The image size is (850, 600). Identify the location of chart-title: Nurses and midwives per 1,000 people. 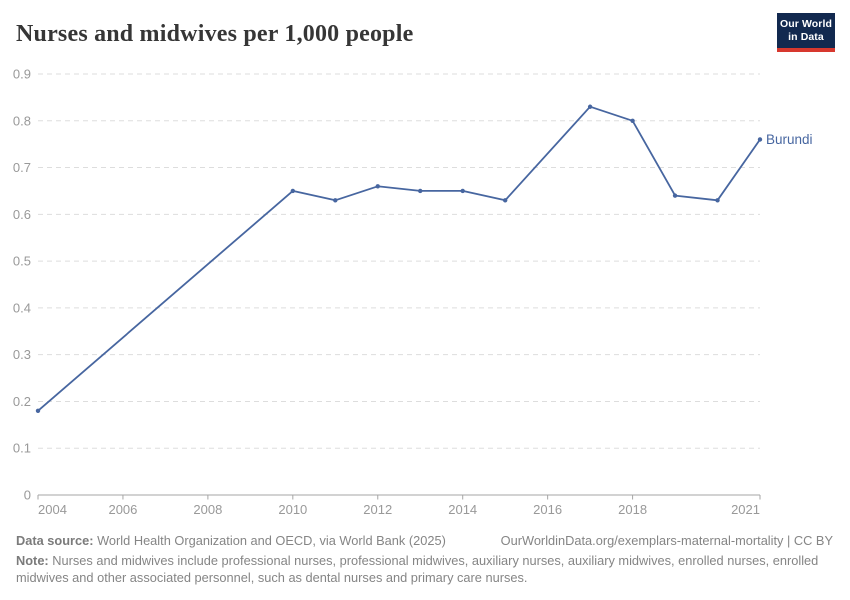
(215, 34).